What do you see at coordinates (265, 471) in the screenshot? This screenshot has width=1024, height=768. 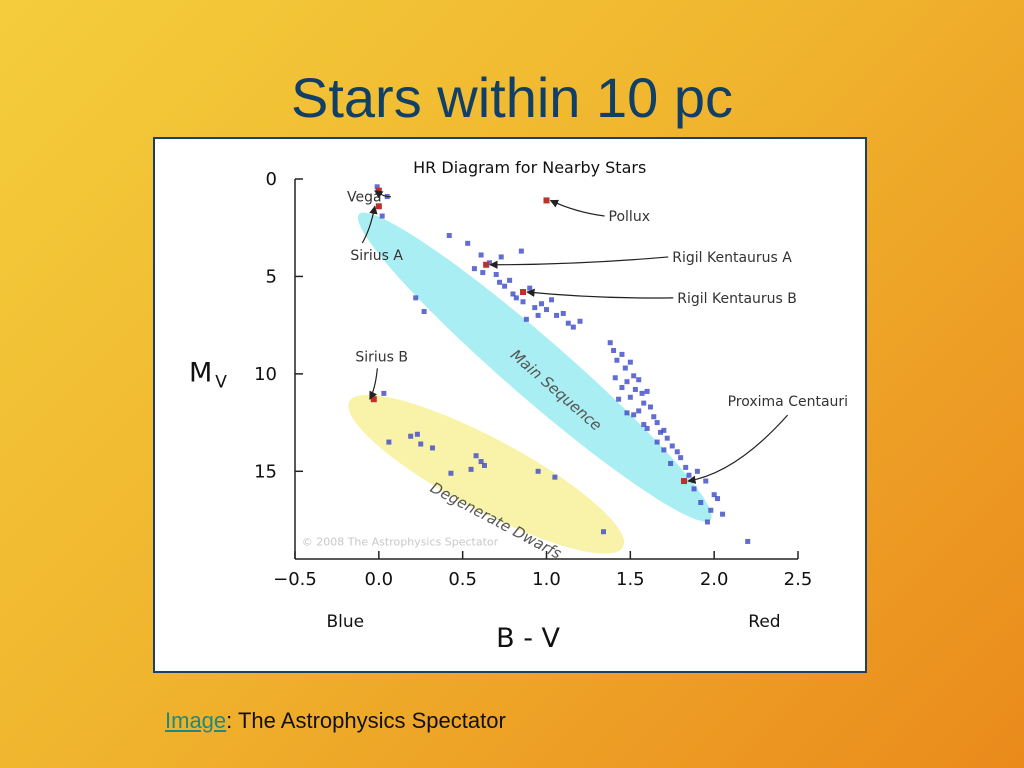 I see `y-tick-label-3: 15` at bounding box center [265, 471].